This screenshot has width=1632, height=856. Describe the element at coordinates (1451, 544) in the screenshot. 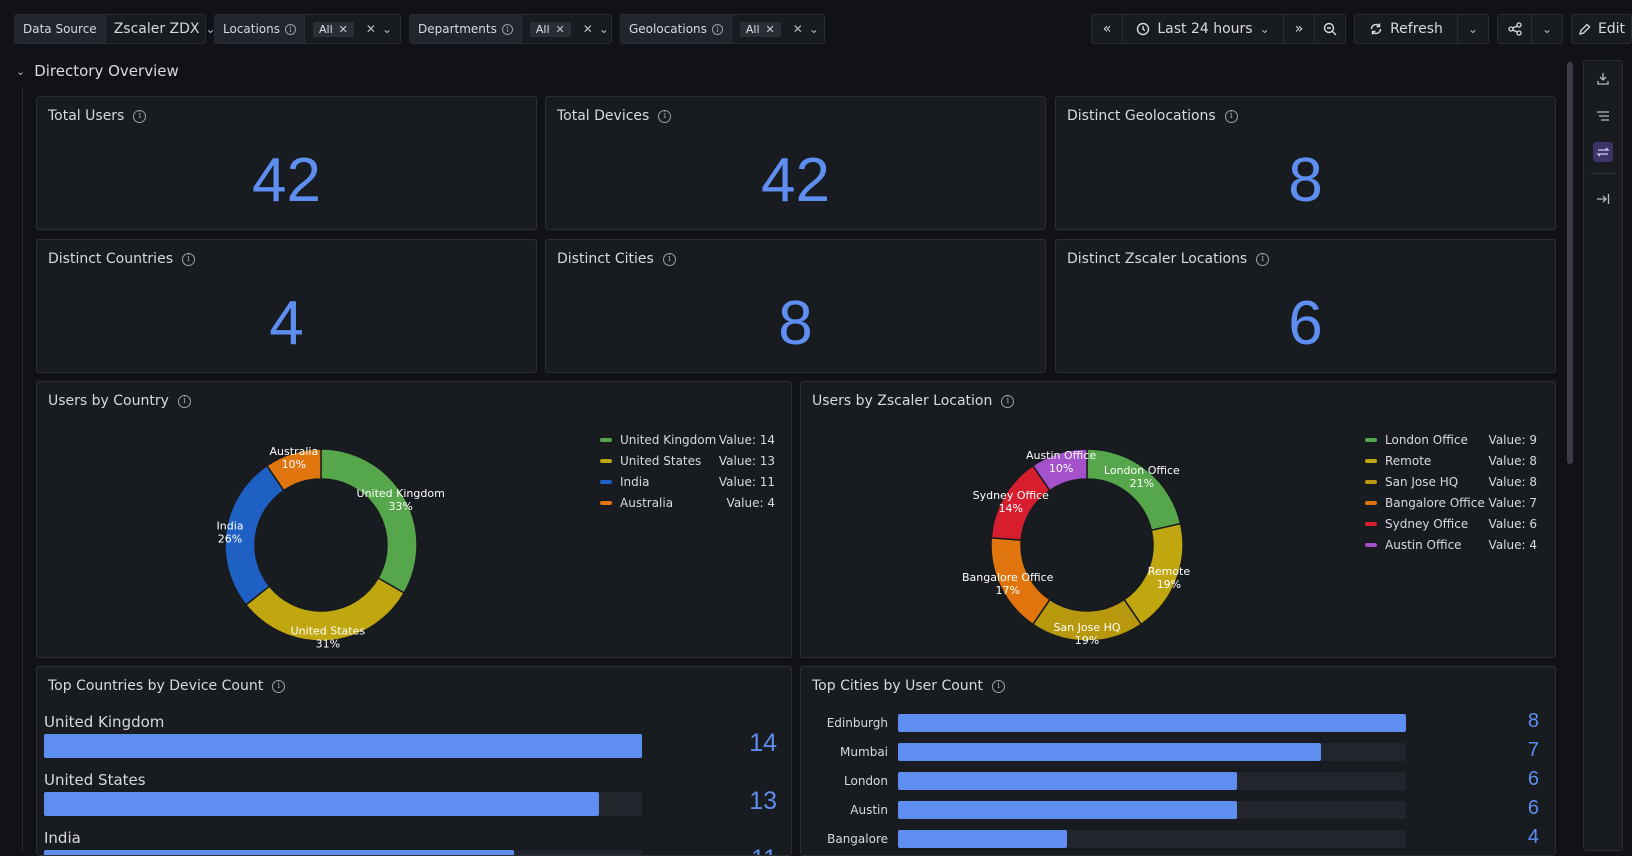

I see `legend-item-austin-office: Austin Office Value: 4` at that location.